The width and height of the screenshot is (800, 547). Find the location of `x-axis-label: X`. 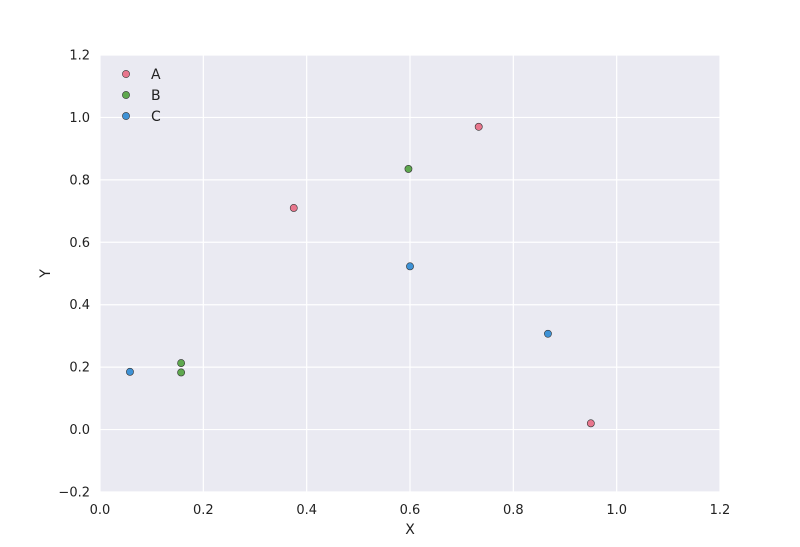

x-axis-label: X is located at coordinates (410, 530).